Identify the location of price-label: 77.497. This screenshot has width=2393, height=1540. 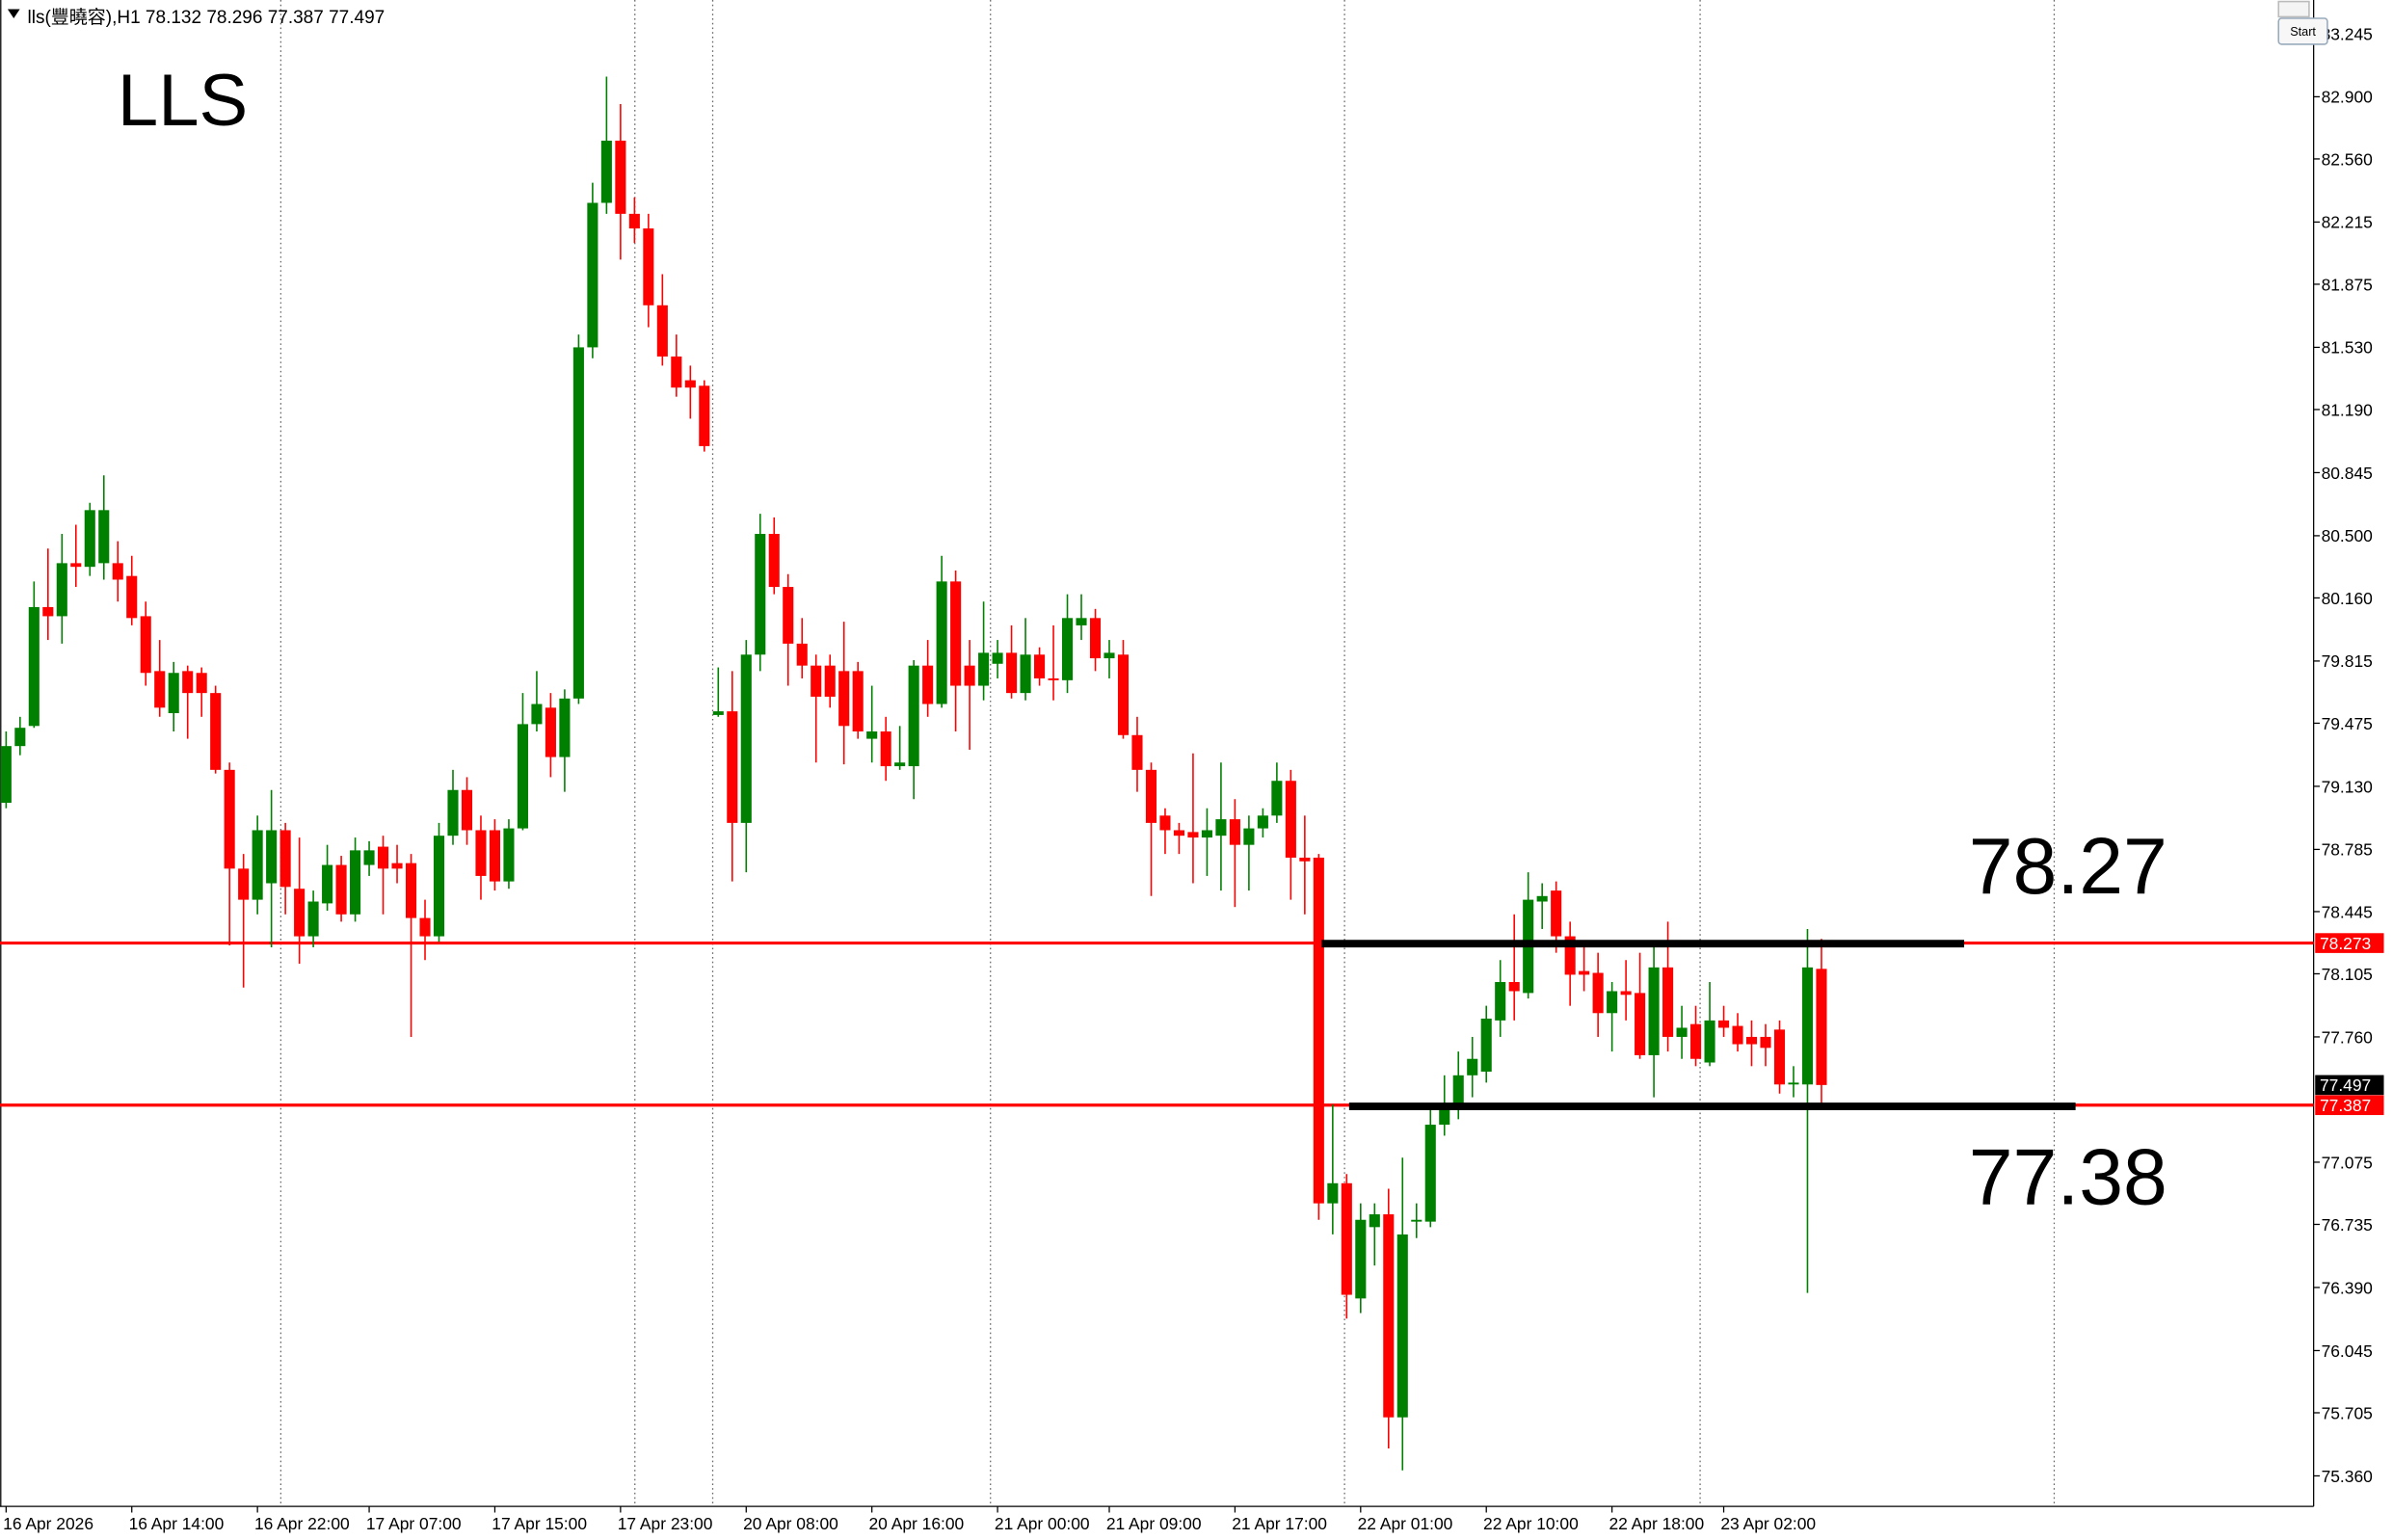
(2345, 1085).